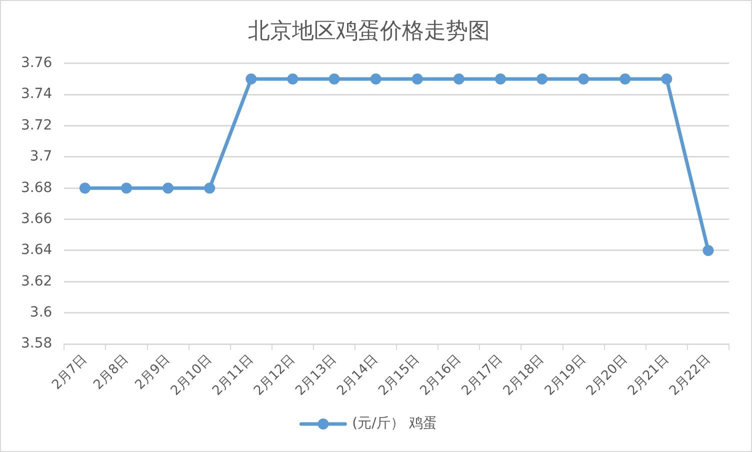 This screenshot has width=752, height=452. I want to click on chart-title: 北京地区鸡蛋价格走势图, so click(369, 31).